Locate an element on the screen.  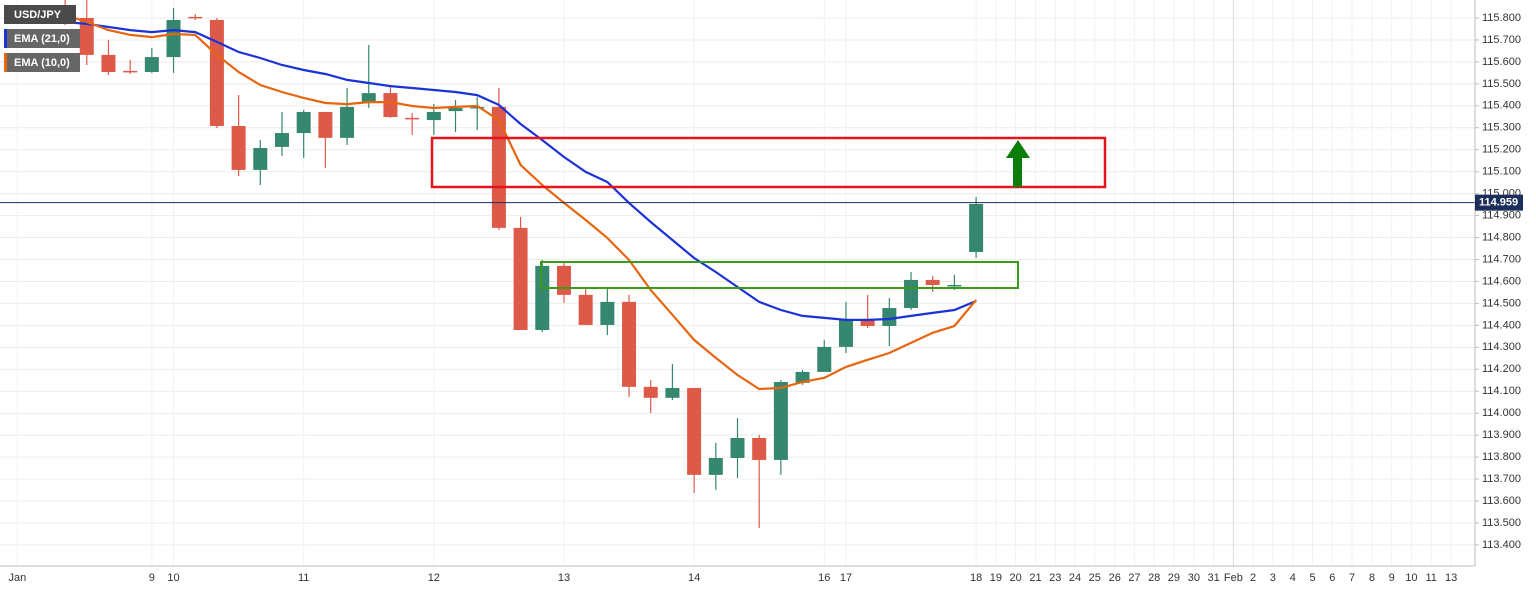
legend-entry: EMA (21,0) is located at coordinates (42, 39).